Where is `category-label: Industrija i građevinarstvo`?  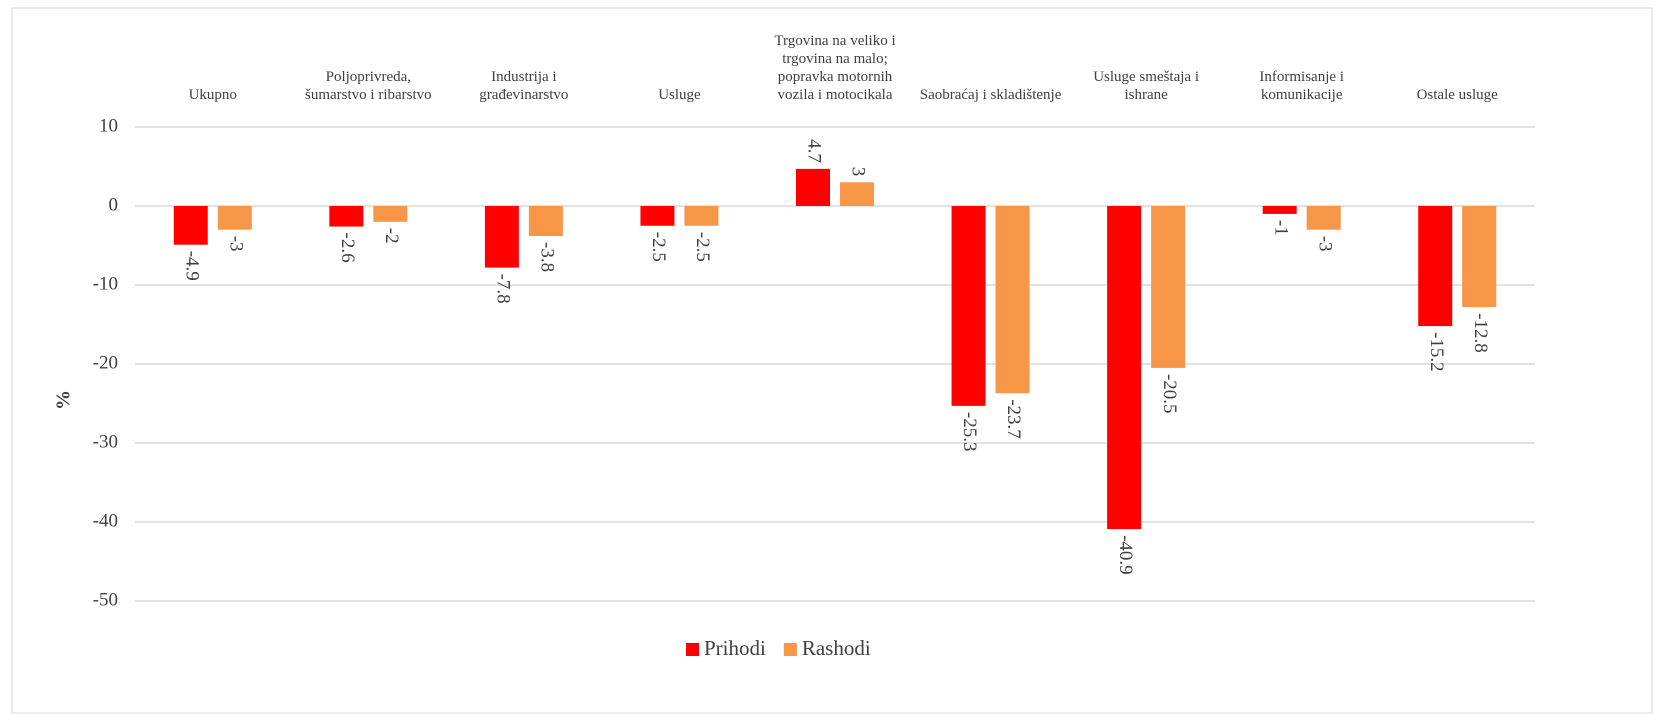 category-label: Industrija i građevinarstvo is located at coordinates (524, 86).